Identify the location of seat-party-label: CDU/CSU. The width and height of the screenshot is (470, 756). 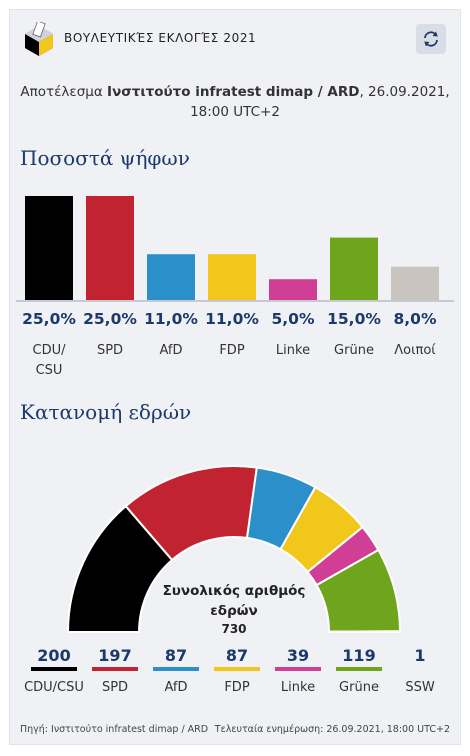
(54, 687).